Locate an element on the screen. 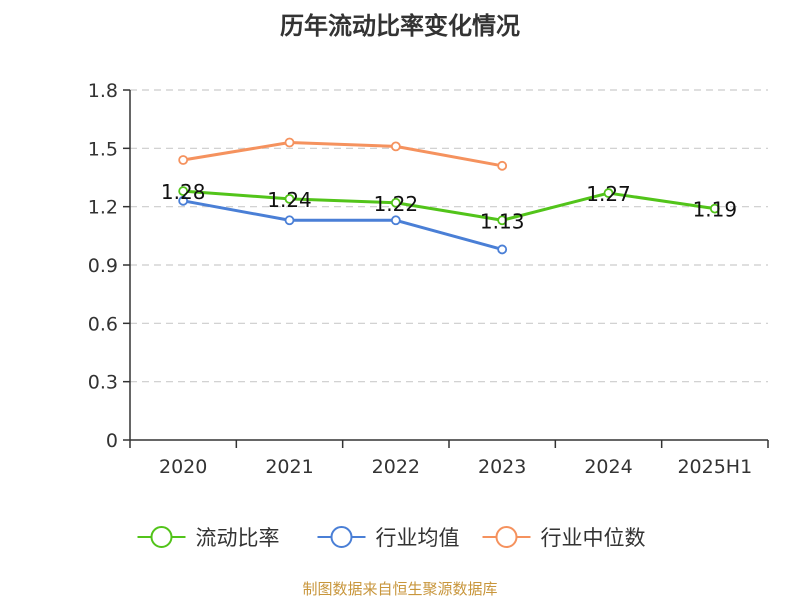 The width and height of the screenshot is (800, 600). data-label-0: 1.28 is located at coordinates (183, 192).